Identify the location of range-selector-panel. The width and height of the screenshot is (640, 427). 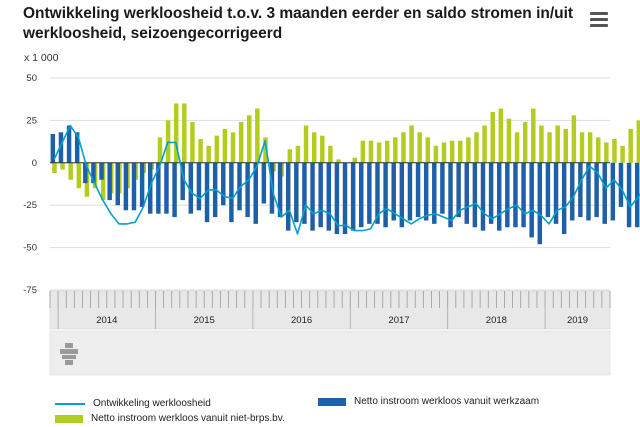
(330, 353).